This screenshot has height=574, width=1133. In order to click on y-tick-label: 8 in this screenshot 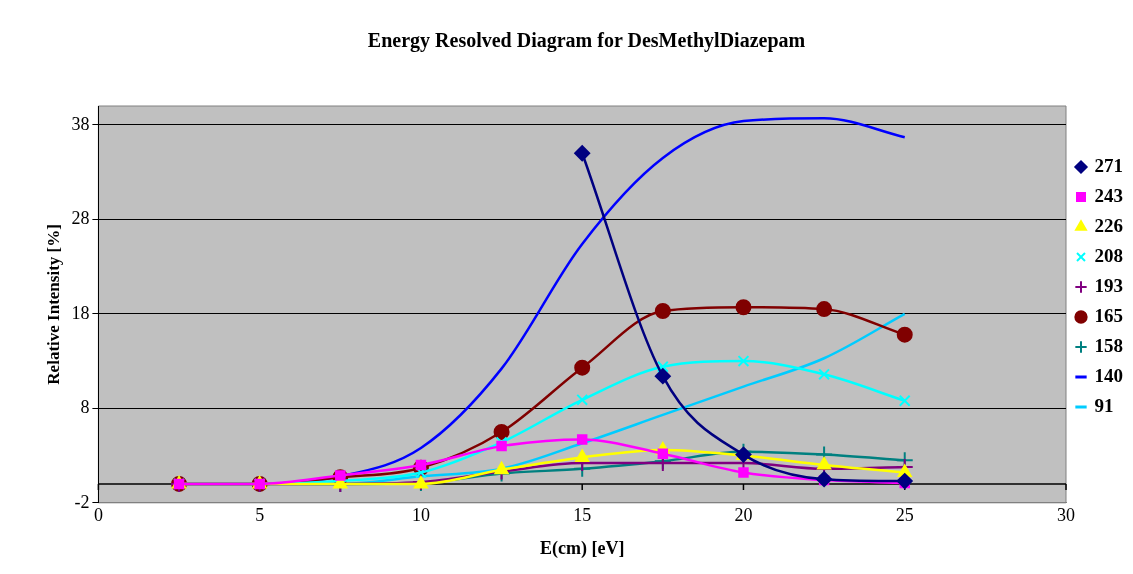, I will do `click(85, 407)`.